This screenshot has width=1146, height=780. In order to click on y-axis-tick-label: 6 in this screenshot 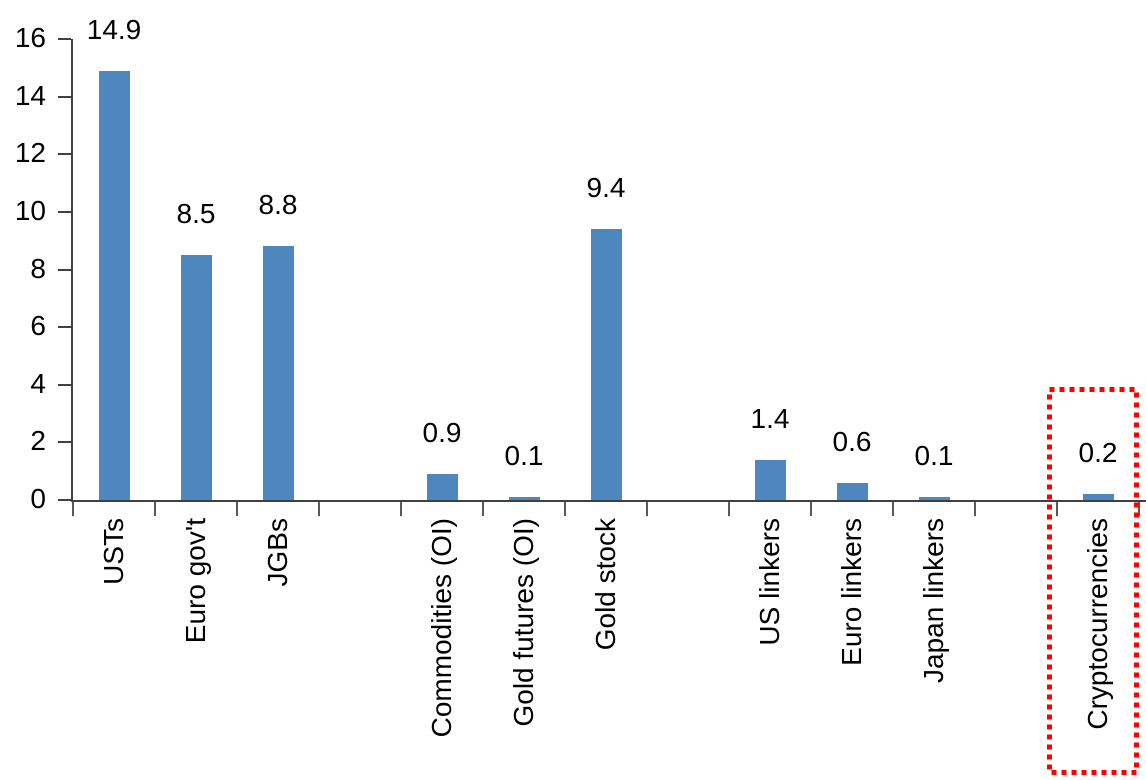, I will do `click(38, 326)`.